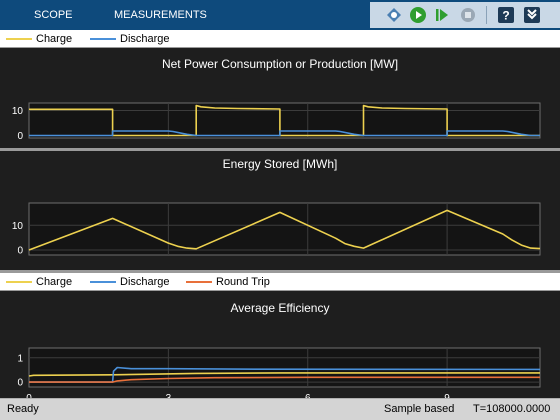 The image size is (560, 420). I want to click on legend-bottom: Charge Discharge Round Trip, so click(280, 282).